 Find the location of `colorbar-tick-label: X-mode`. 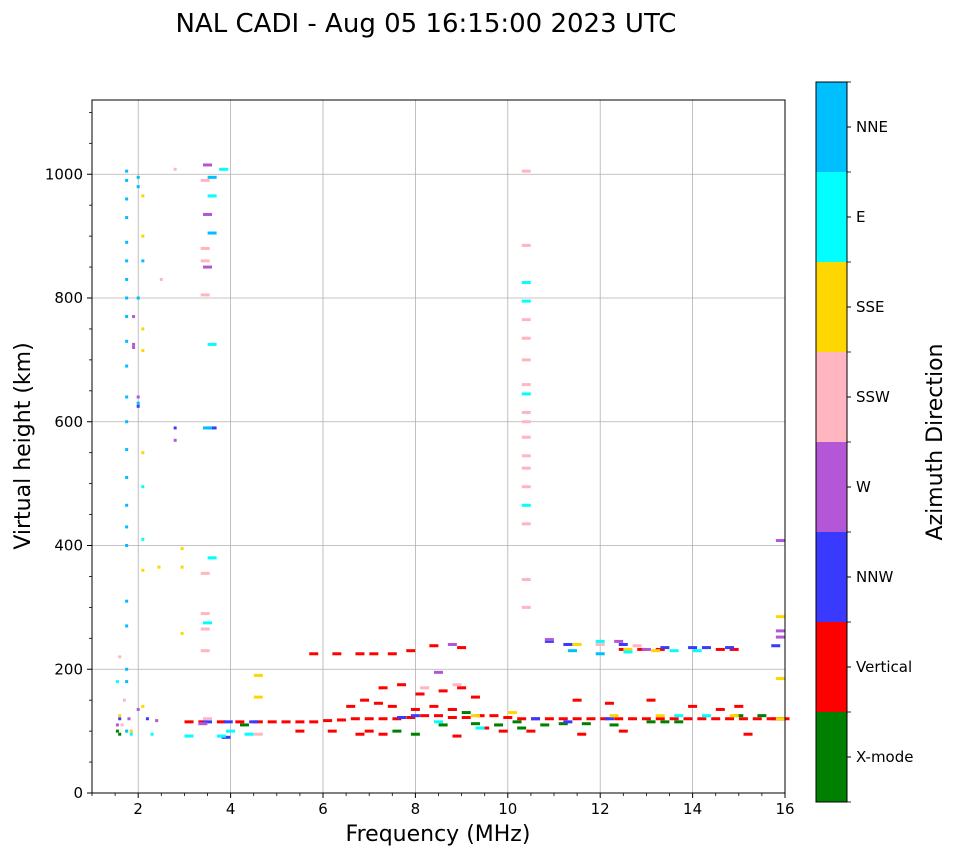

colorbar-tick-label: X-mode is located at coordinates (884, 757).